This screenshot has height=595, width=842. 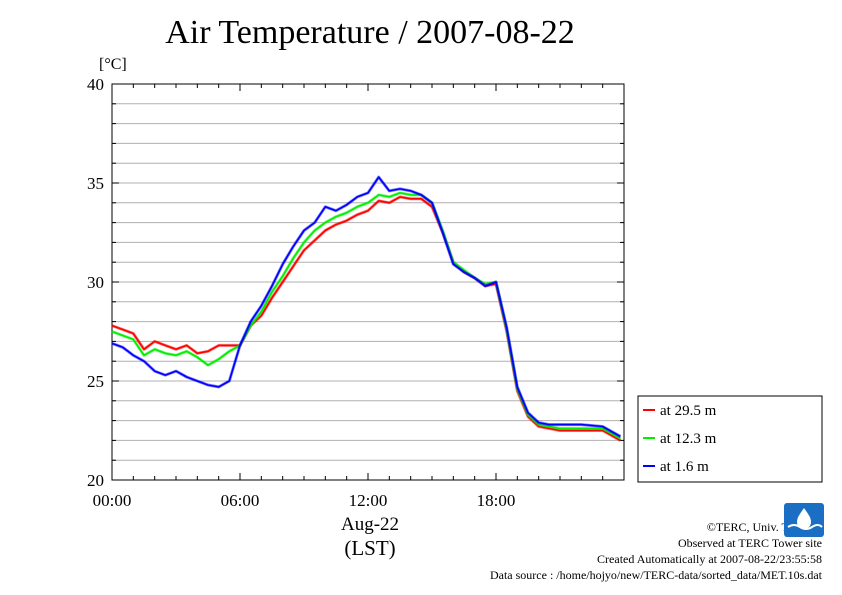 I want to click on legend-box, so click(x=730, y=439).